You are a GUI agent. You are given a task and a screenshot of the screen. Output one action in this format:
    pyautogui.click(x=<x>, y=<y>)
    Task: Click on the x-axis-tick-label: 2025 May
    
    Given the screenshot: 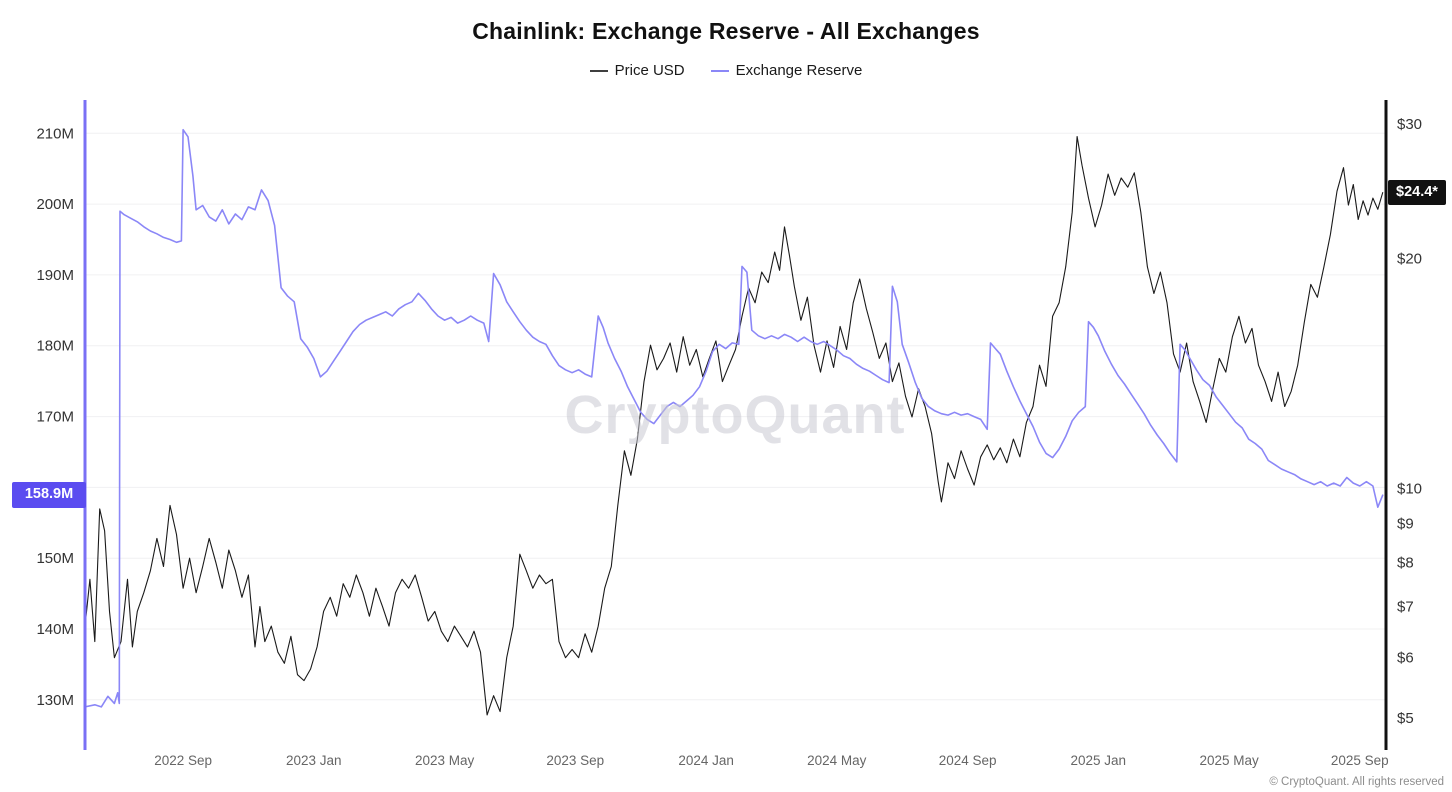 What is the action you would take?
    pyautogui.click(x=1229, y=760)
    